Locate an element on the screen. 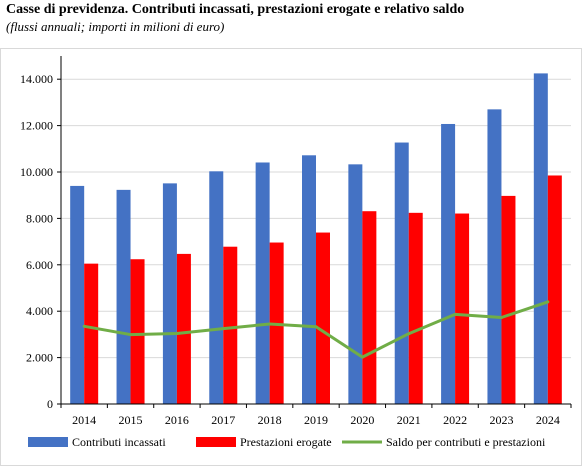  legend-prestazioni-label: Prestazioni erogate is located at coordinates (286, 442).